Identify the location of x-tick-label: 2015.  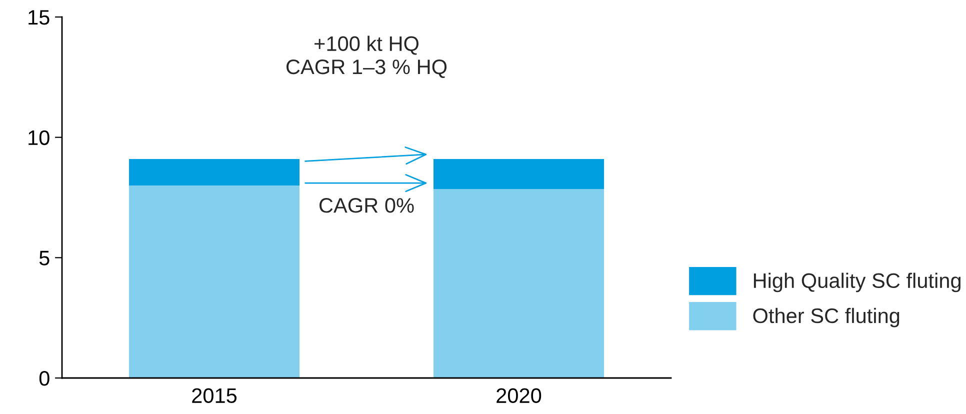
(214, 396).